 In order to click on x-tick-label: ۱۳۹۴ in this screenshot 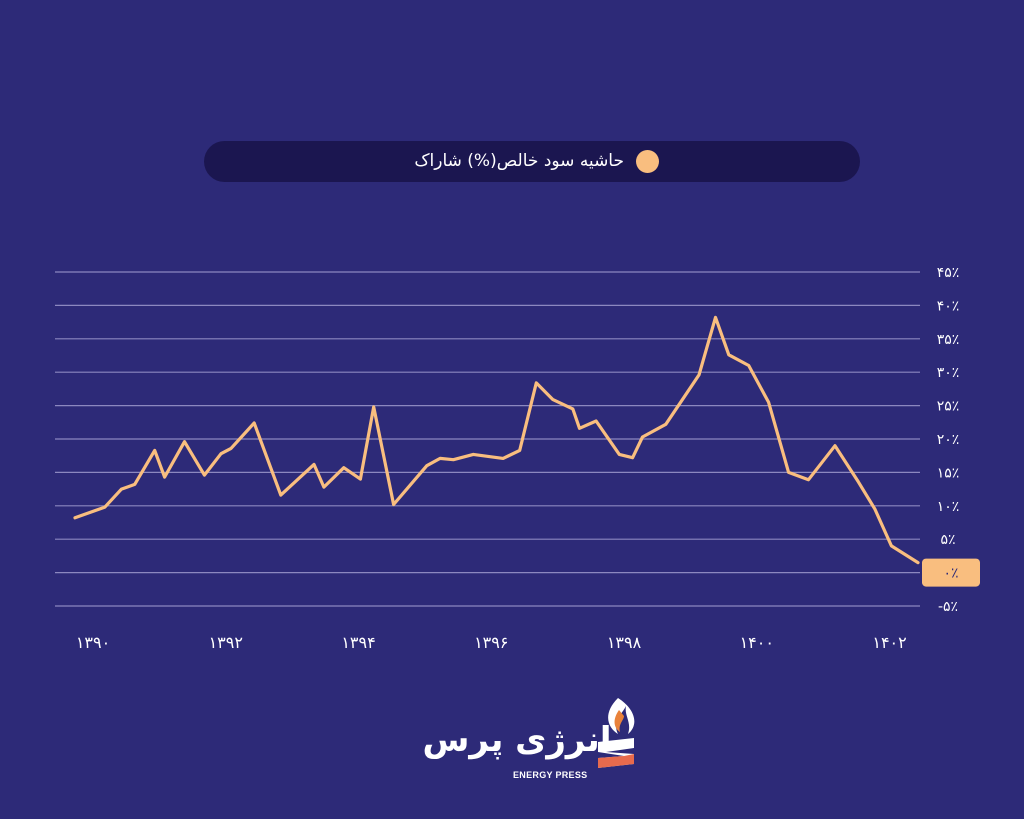, I will do `click(358, 642)`.